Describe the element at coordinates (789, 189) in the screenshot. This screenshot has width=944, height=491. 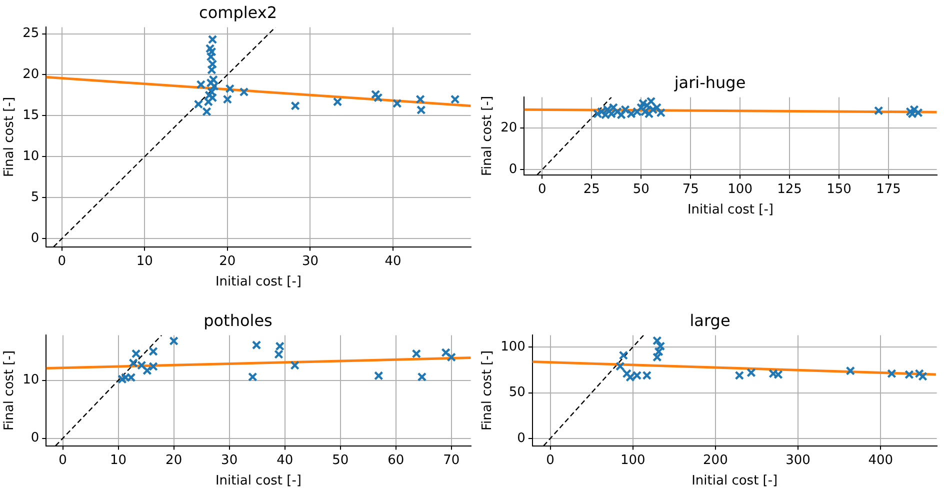
I see `x-tick-label: 125` at that location.